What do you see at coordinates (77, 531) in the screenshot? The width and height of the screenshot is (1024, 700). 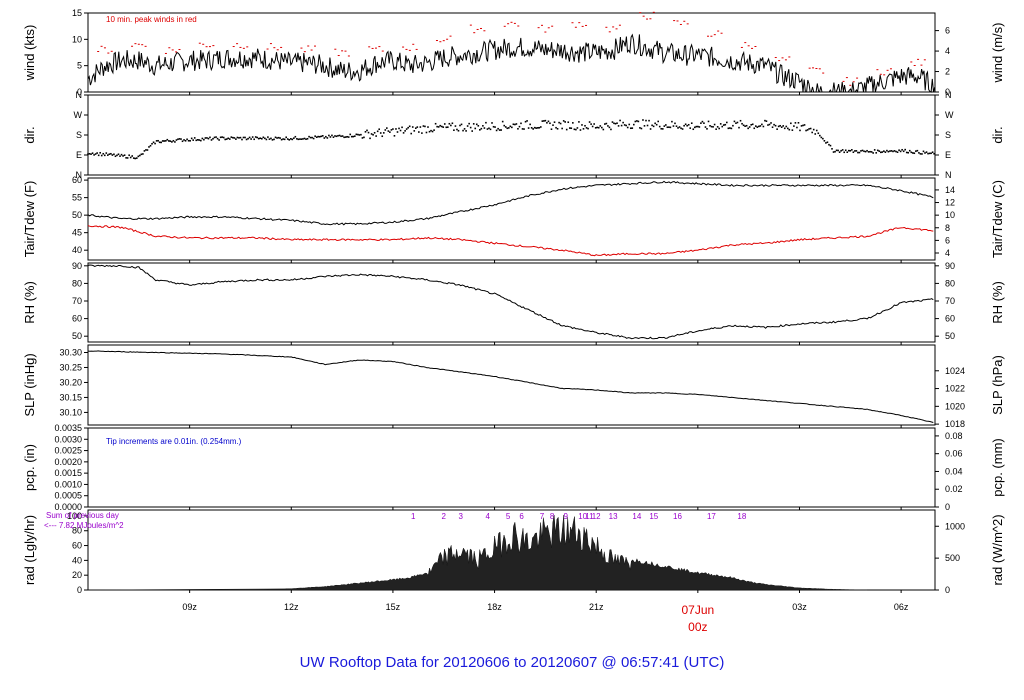 I see `left-tick-label-rad: 80` at bounding box center [77, 531].